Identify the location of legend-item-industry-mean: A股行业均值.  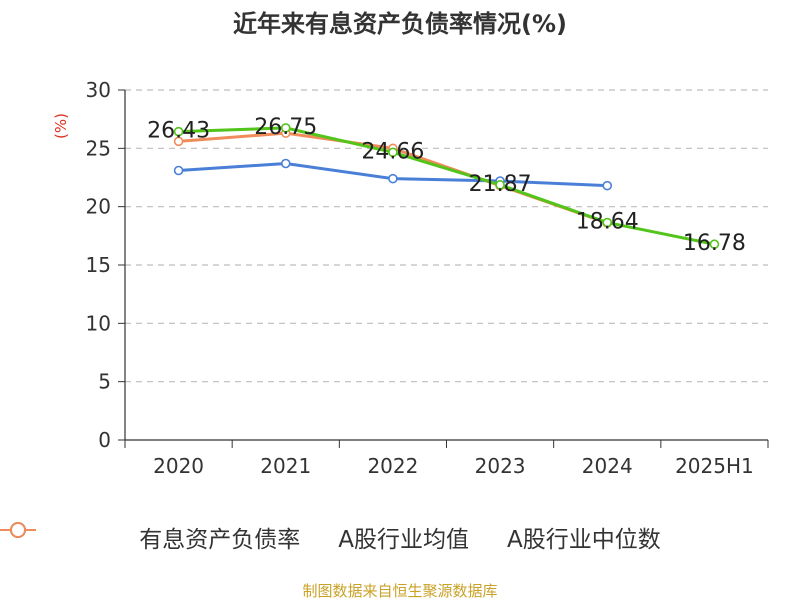
(234, 537).